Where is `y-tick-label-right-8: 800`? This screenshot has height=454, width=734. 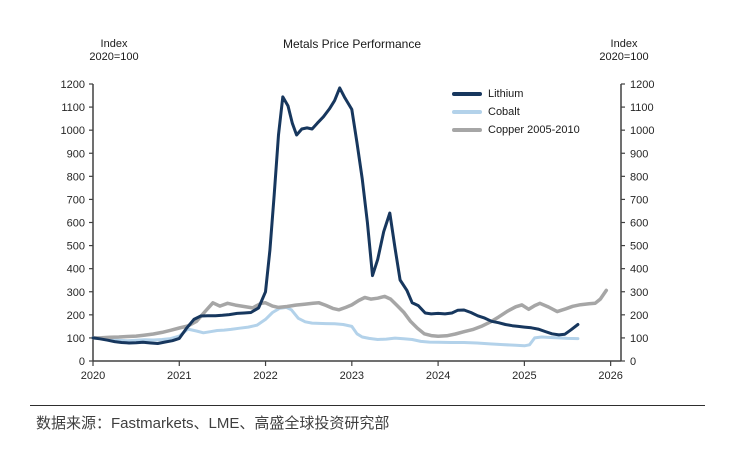 y-tick-label-right-8: 800 is located at coordinates (639, 177).